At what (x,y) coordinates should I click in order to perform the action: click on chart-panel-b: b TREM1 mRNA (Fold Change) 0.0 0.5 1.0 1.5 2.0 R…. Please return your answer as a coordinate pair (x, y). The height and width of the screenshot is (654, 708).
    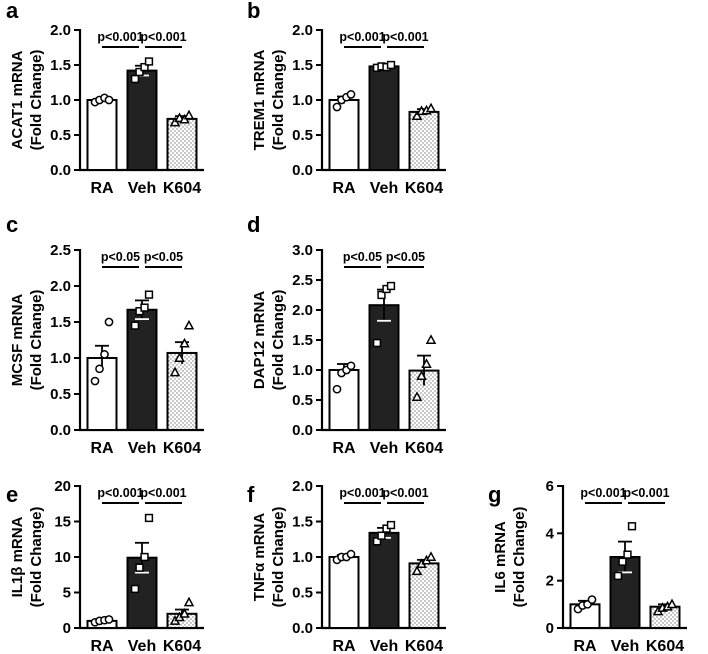
    Looking at the image, I should click on (346, 98).